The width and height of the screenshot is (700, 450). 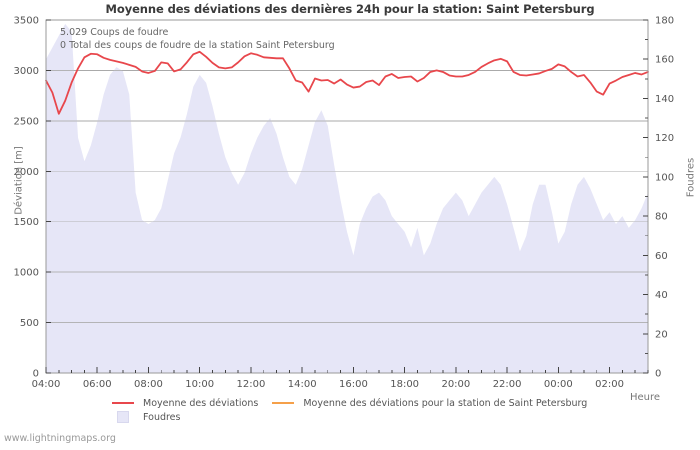 What do you see at coordinates (353, 384) in the screenshot?
I see `x-axis-tick-label: 16:00` at bounding box center [353, 384].